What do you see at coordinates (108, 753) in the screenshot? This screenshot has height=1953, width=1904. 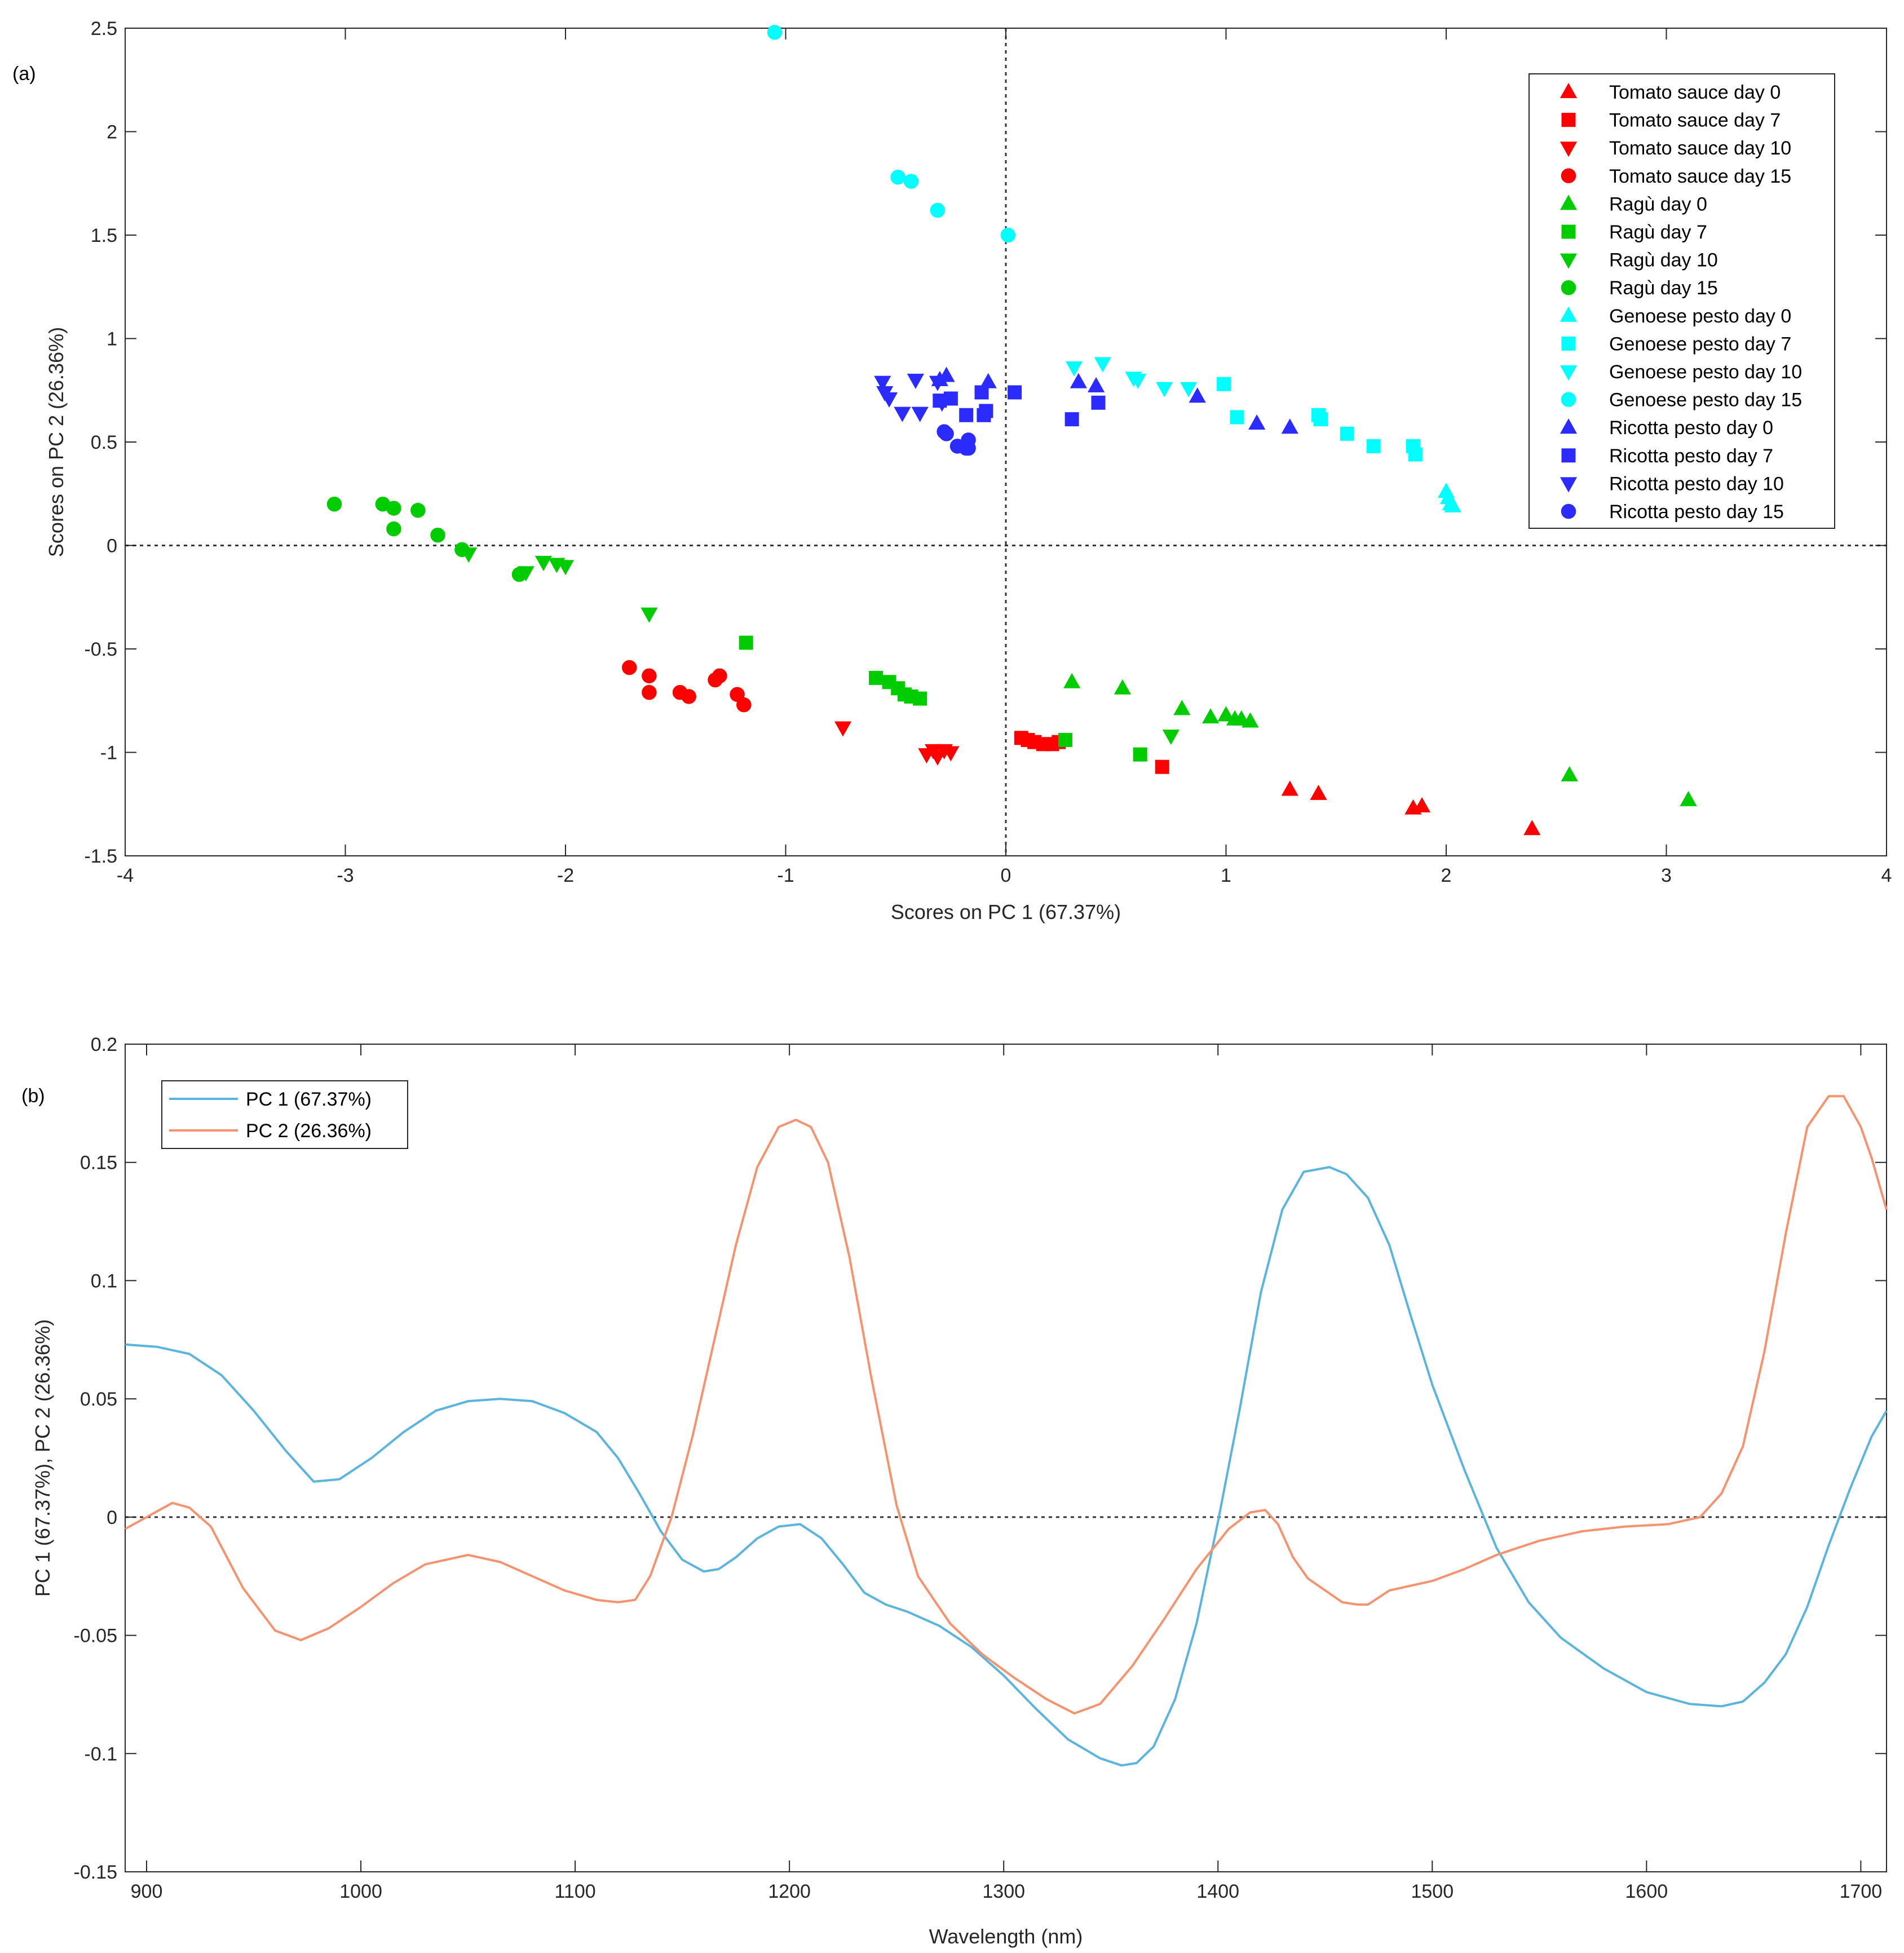 I see `scatter-y-tick-label: -1` at bounding box center [108, 753].